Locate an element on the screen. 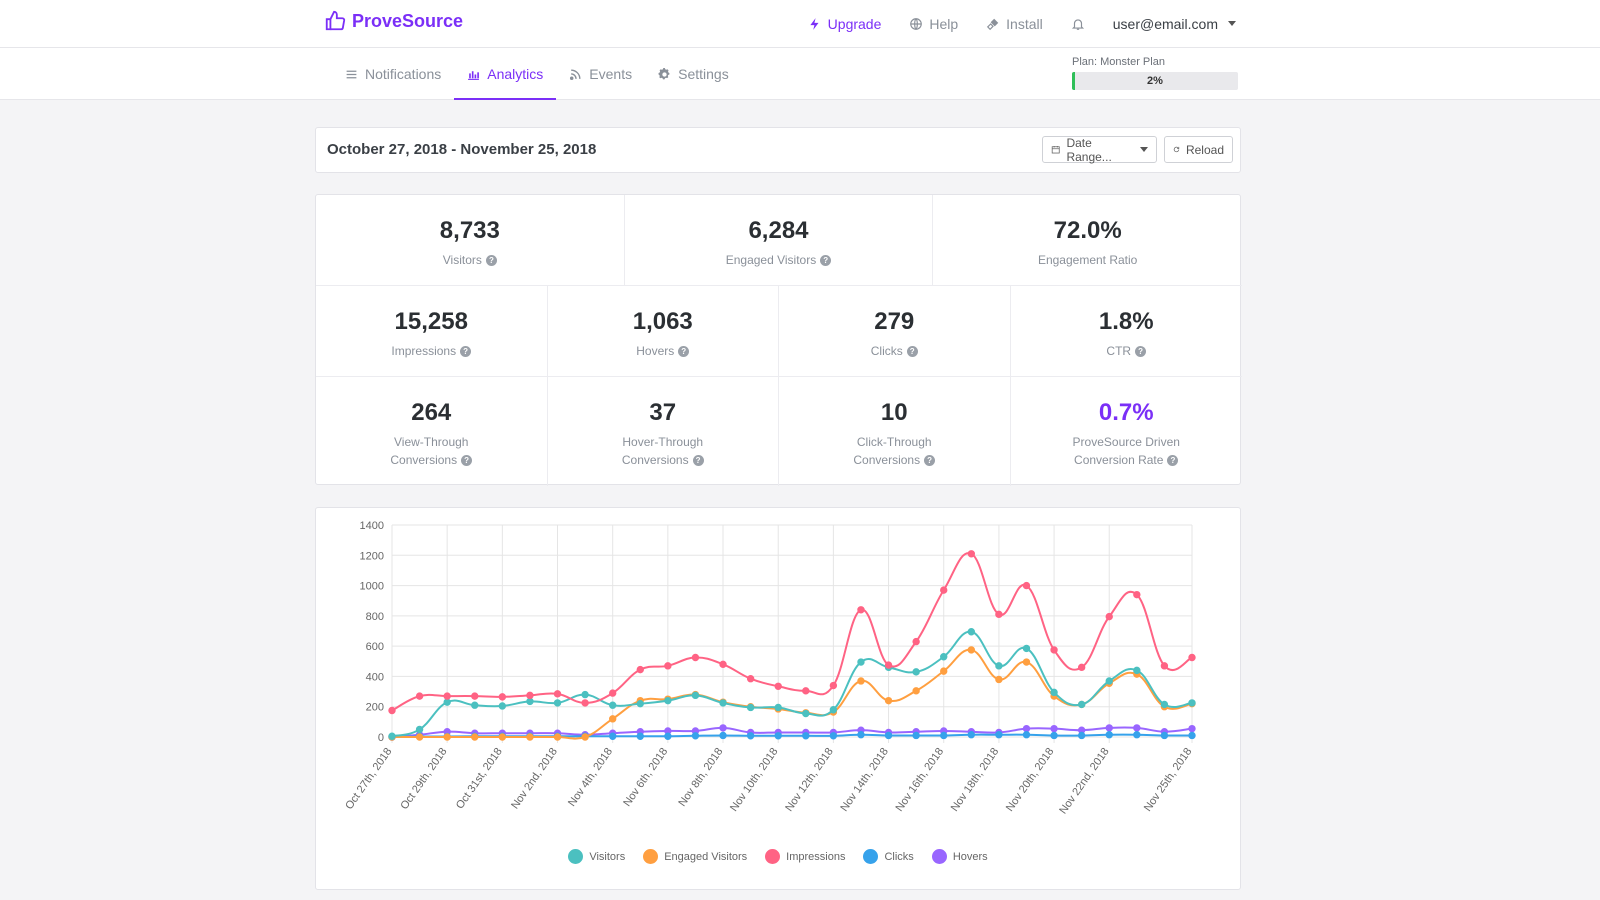 The width and height of the screenshot is (1600, 900). install-label: Install is located at coordinates (1024, 23).